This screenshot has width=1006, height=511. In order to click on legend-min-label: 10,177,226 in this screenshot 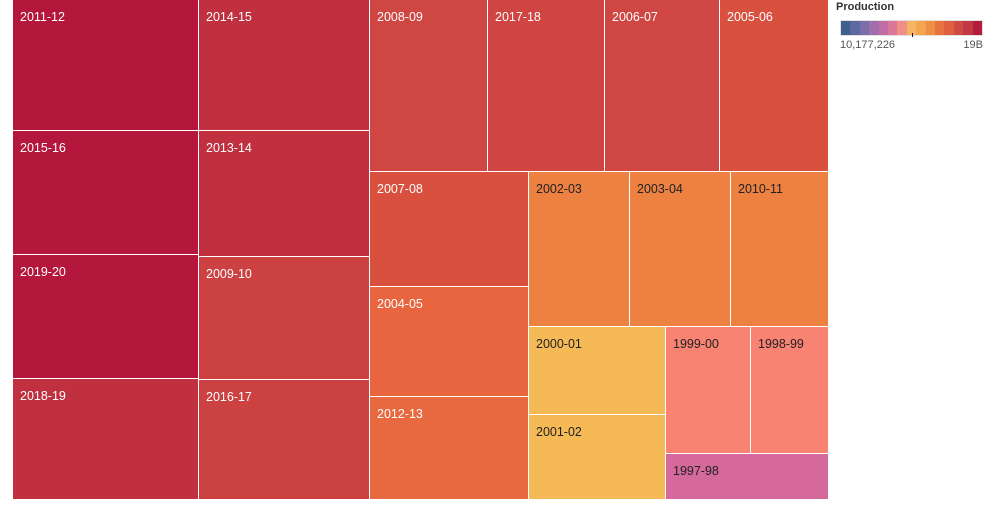, I will do `click(868, 45)`.